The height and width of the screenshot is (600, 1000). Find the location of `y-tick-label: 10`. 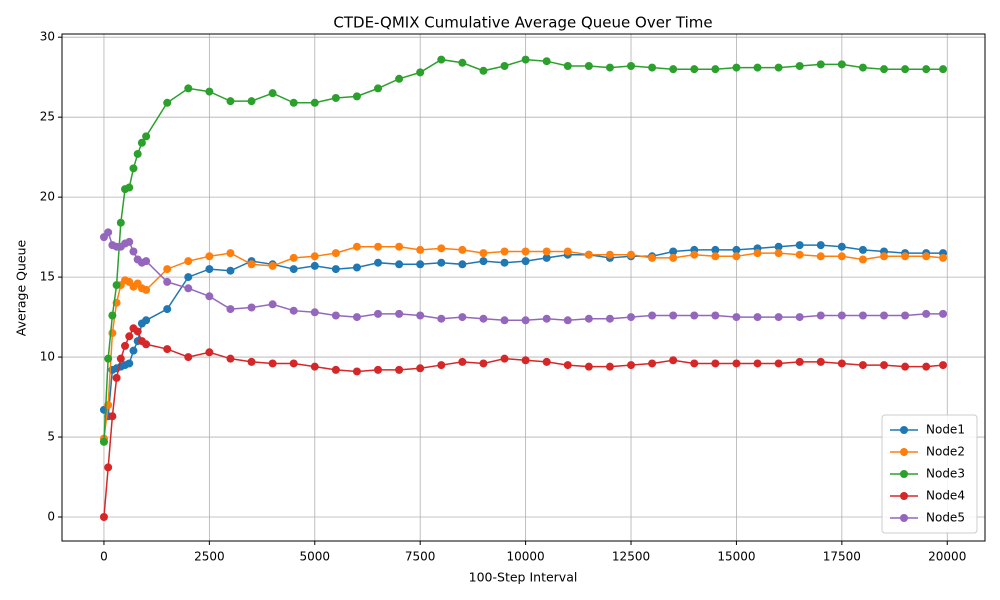

y-tick-label: 10 is located at coordinates (47, 357).